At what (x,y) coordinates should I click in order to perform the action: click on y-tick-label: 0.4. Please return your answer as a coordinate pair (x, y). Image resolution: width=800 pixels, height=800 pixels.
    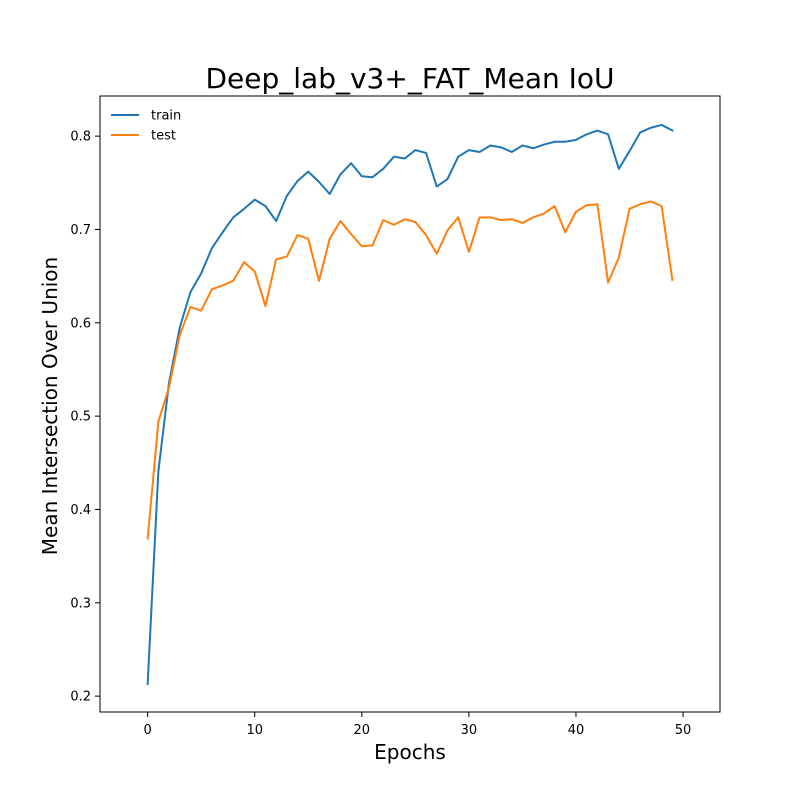
    Looking at the image, I should click on (80, 510).